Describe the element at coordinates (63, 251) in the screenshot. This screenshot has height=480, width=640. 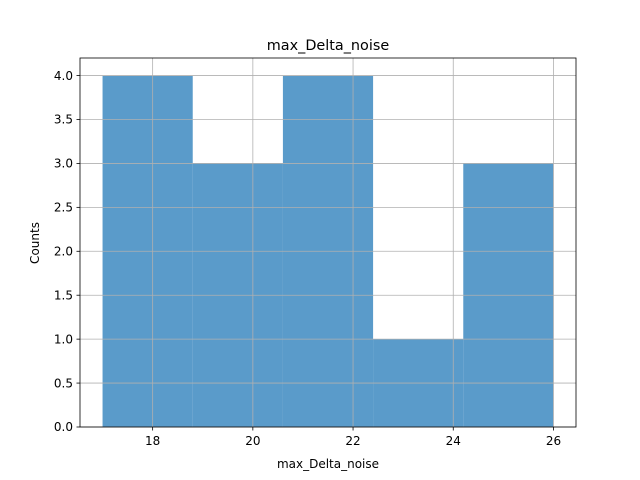
I see `y-tick-label-4: 2.0` at that location.